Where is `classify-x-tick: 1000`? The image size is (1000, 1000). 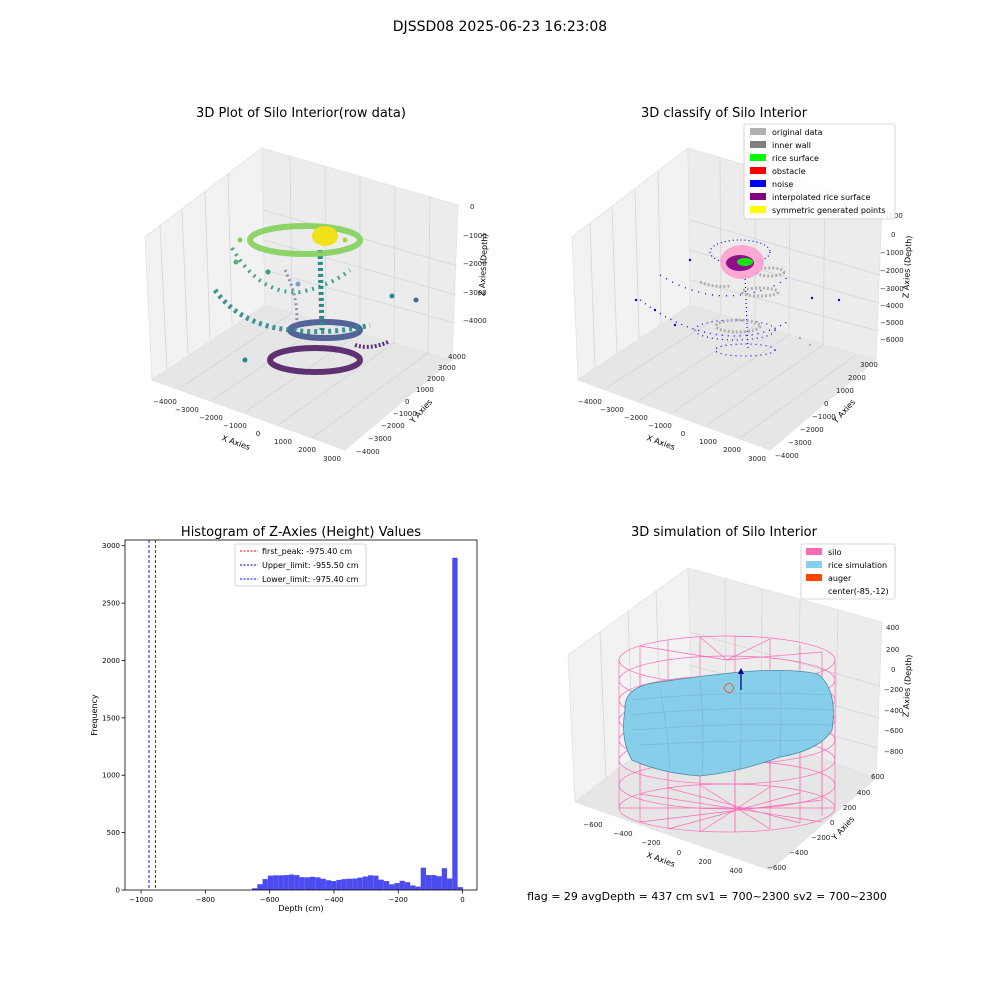
classify-x-tick: 1000 is located at coordinates (708, 442).